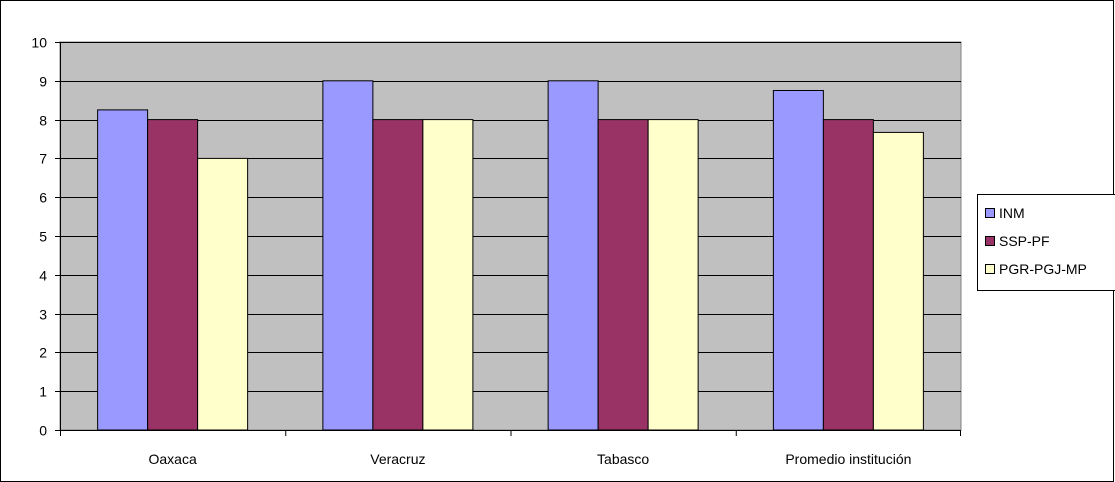  What do you see at coordinates (990, 269) in the screenshot?
I see `legend-swatch-pgr-pgj-mp` at bounding box center [990, 269].